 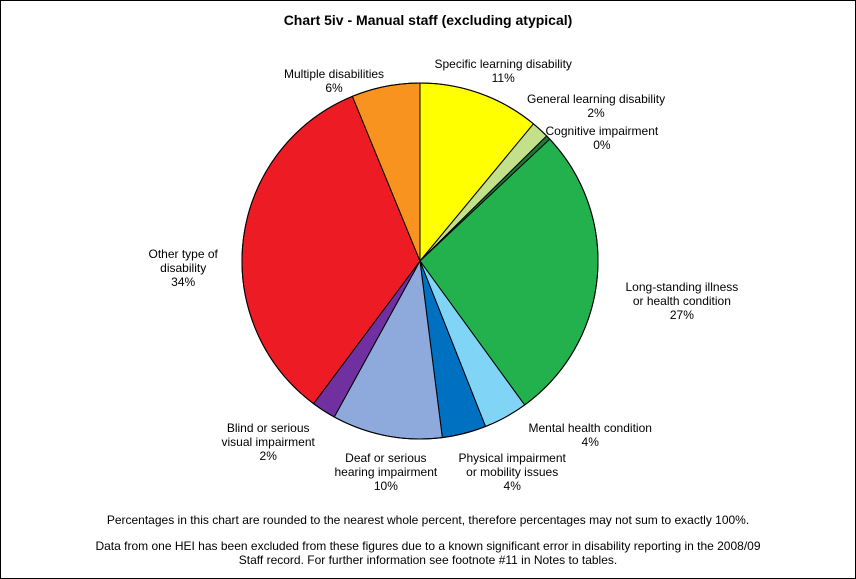 I want to click on slice-label-2: General learning disability 2%, so click(x=596, y=106).